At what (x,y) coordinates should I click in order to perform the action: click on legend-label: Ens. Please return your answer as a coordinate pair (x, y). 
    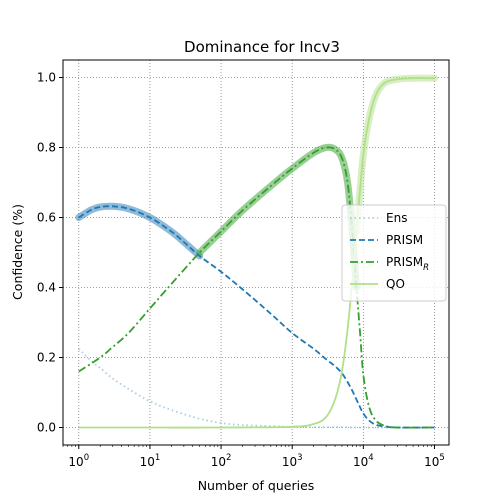
    Looking at the image, I should click on (396, 218).